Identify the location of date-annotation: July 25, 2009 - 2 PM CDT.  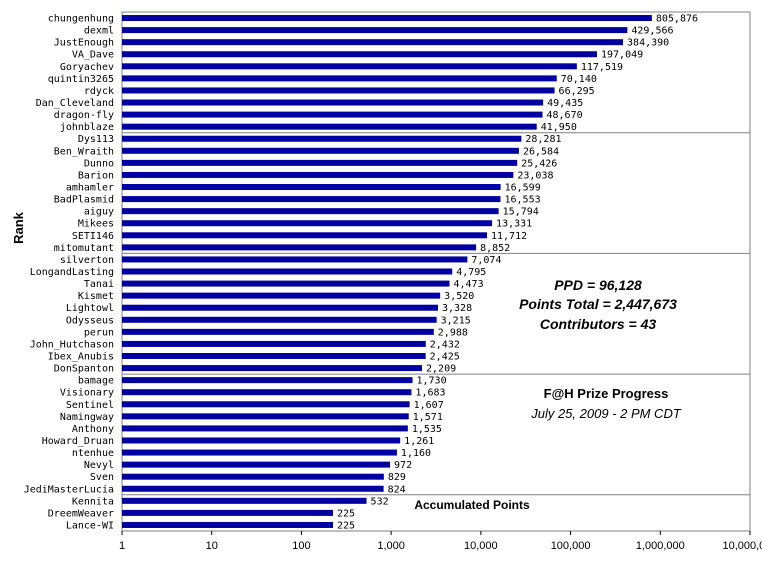
(606, 413).